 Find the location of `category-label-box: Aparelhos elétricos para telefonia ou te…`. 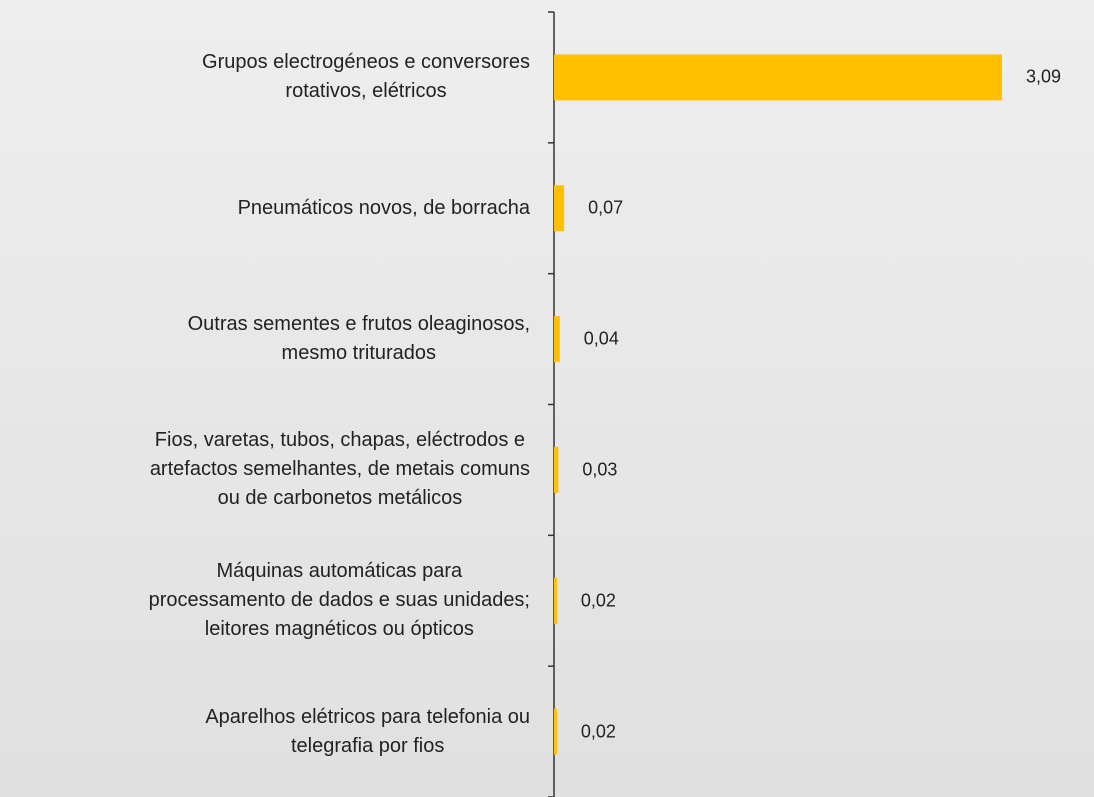

category-label-box: Aparelhos elétricos para telefonia ou te… is located at coordinates (265, 731).